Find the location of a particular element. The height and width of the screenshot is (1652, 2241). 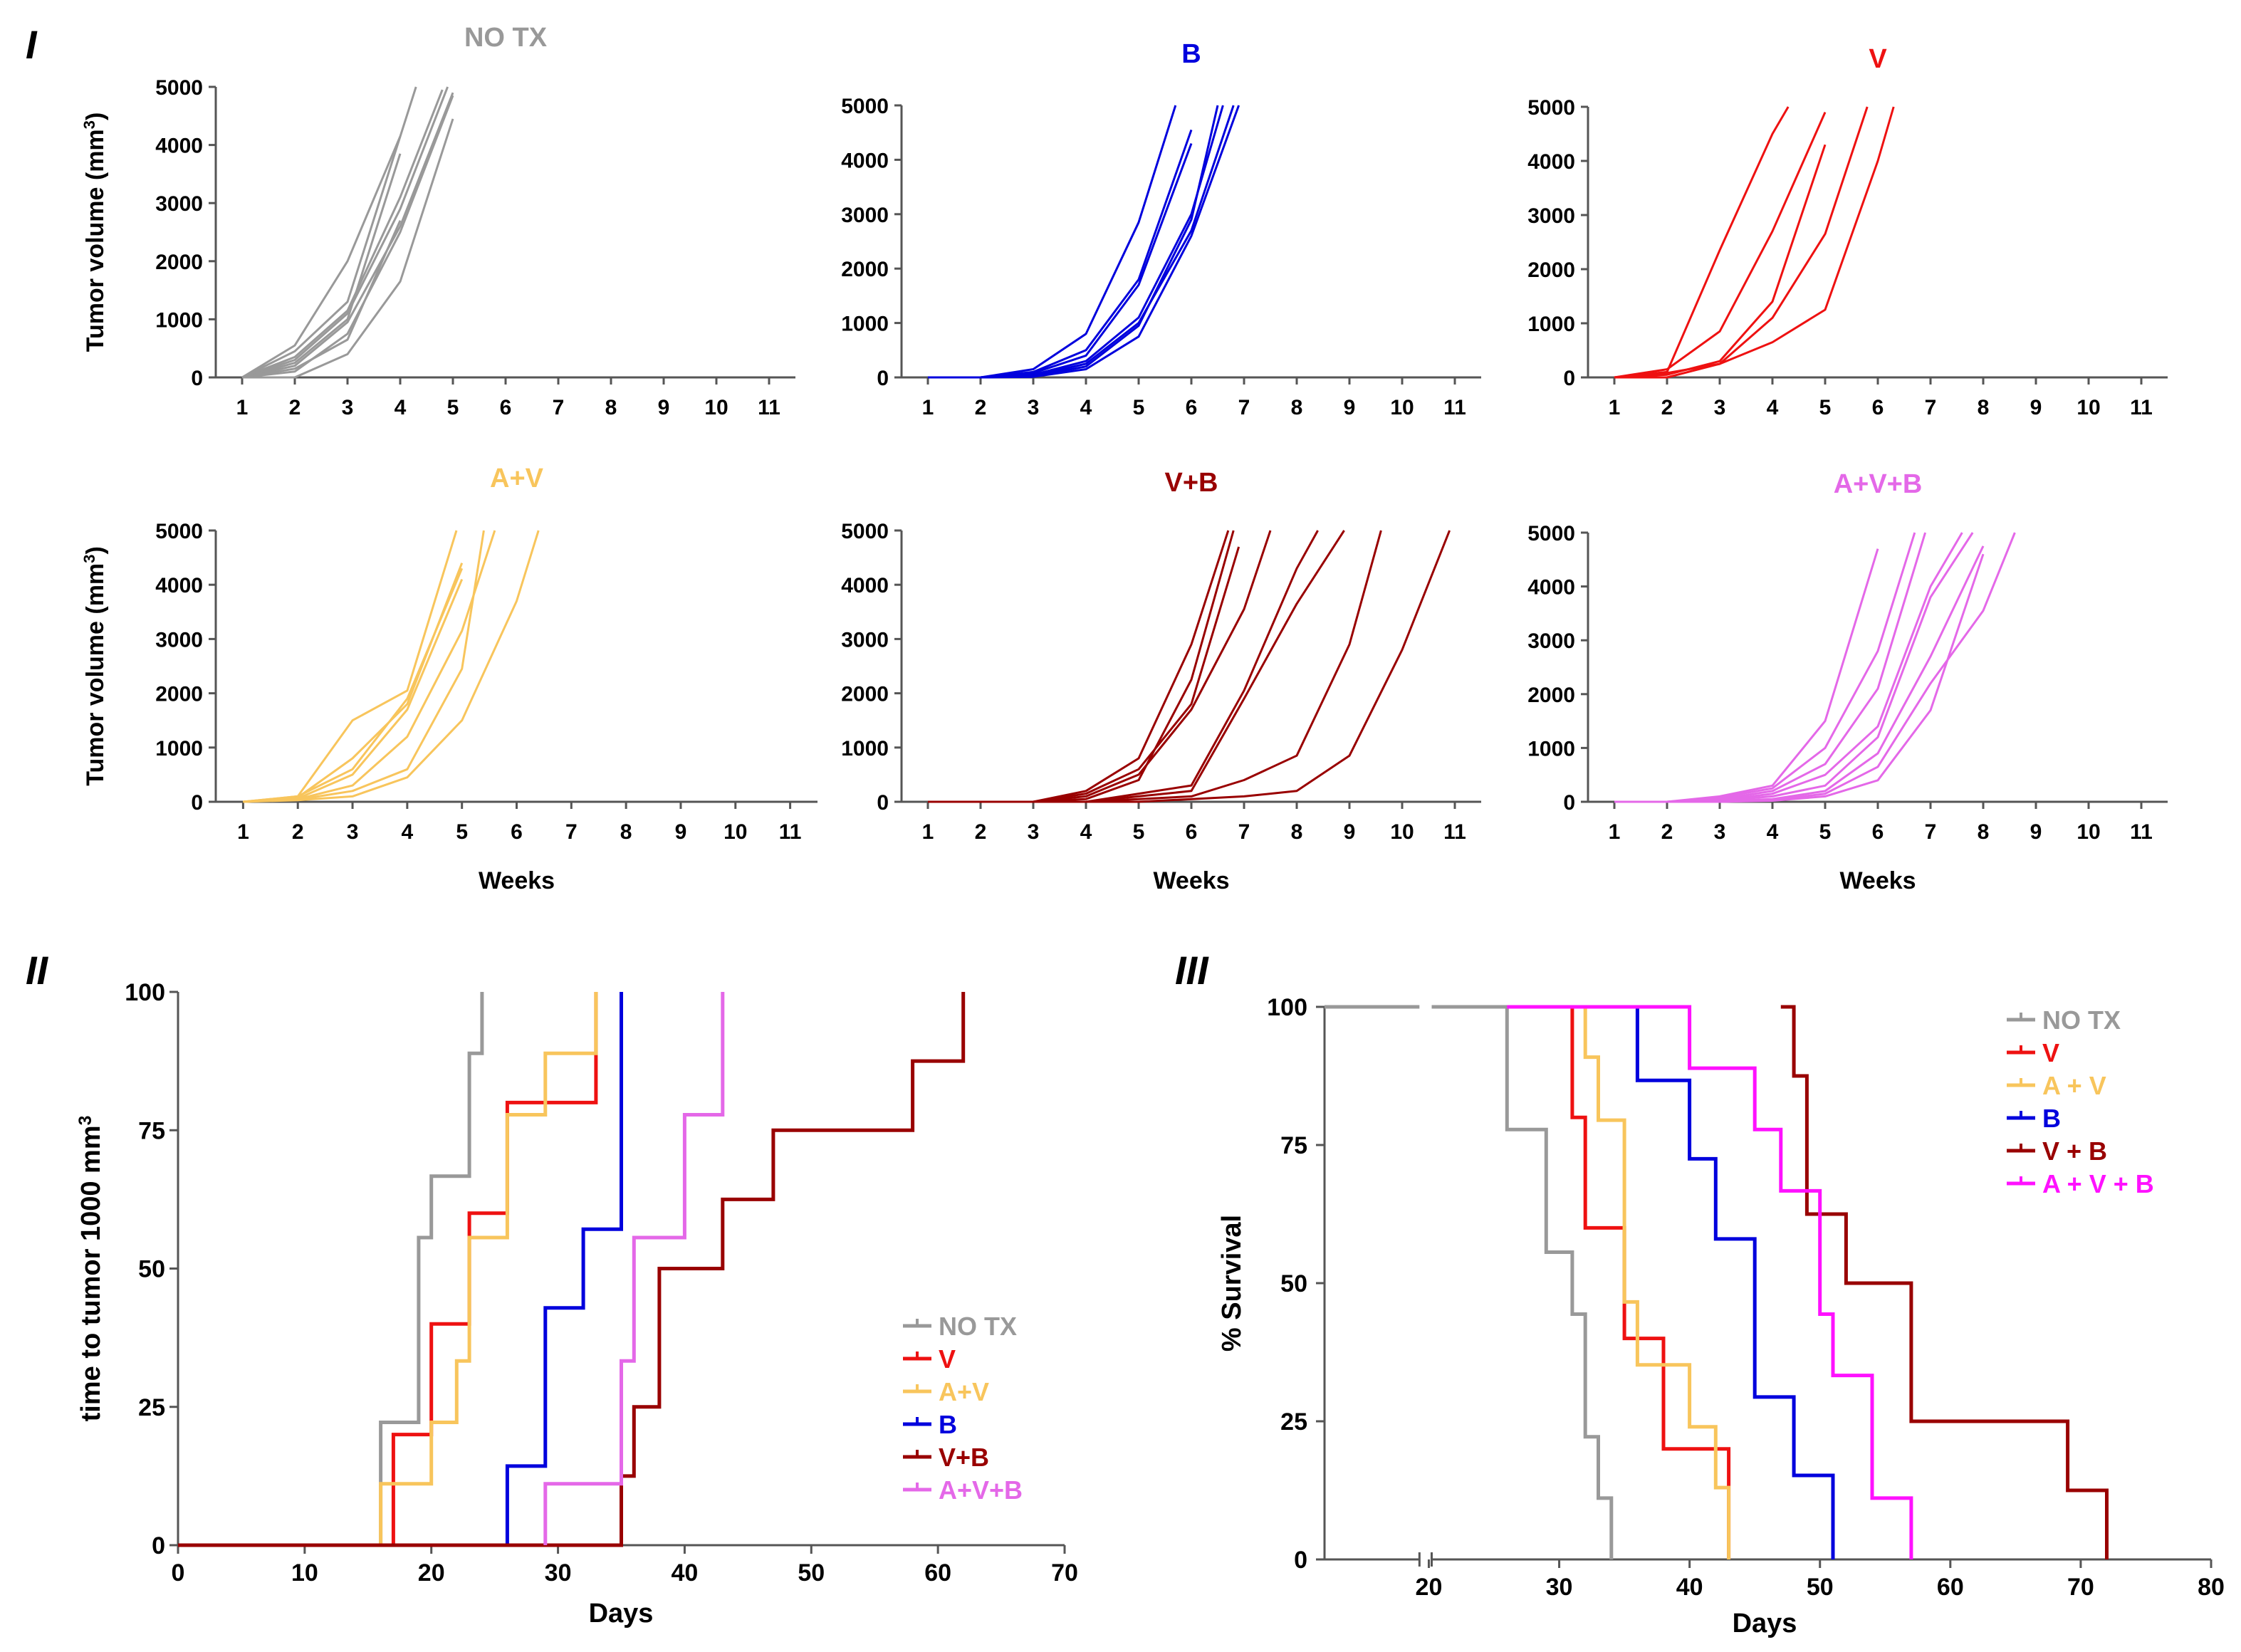

step-line-b is located at coordinates (400, 1269).